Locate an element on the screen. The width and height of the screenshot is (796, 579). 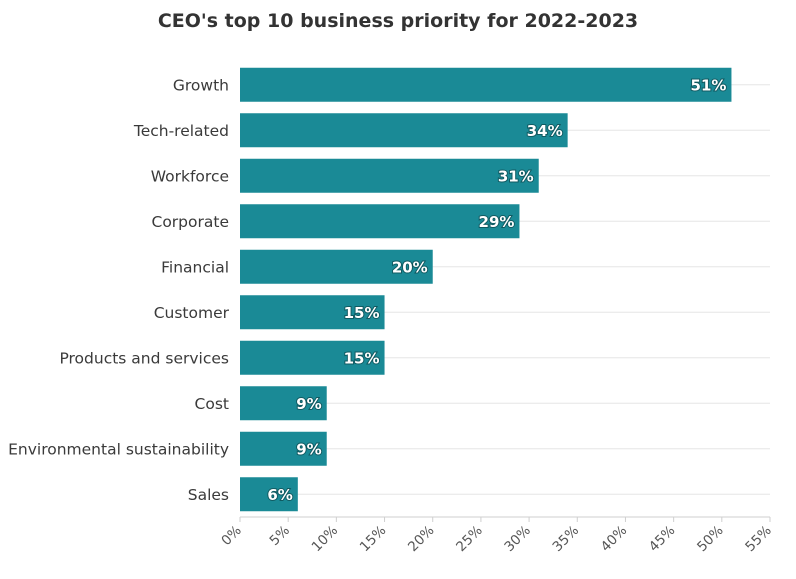
data-label: 6% is located at coordinates (279, 495).